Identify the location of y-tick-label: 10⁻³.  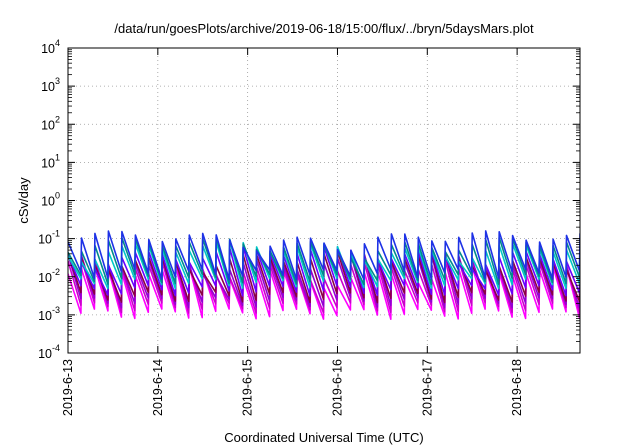
(49, 314).